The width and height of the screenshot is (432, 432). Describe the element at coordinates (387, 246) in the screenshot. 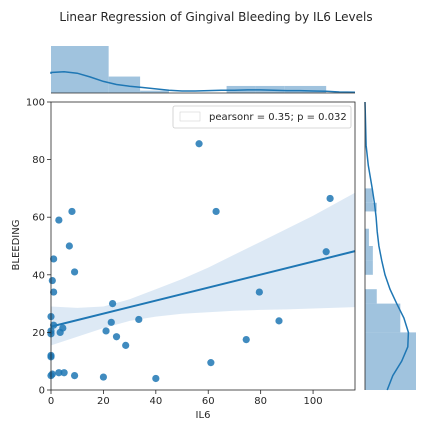

I see `marginal-y-kde` at that location.